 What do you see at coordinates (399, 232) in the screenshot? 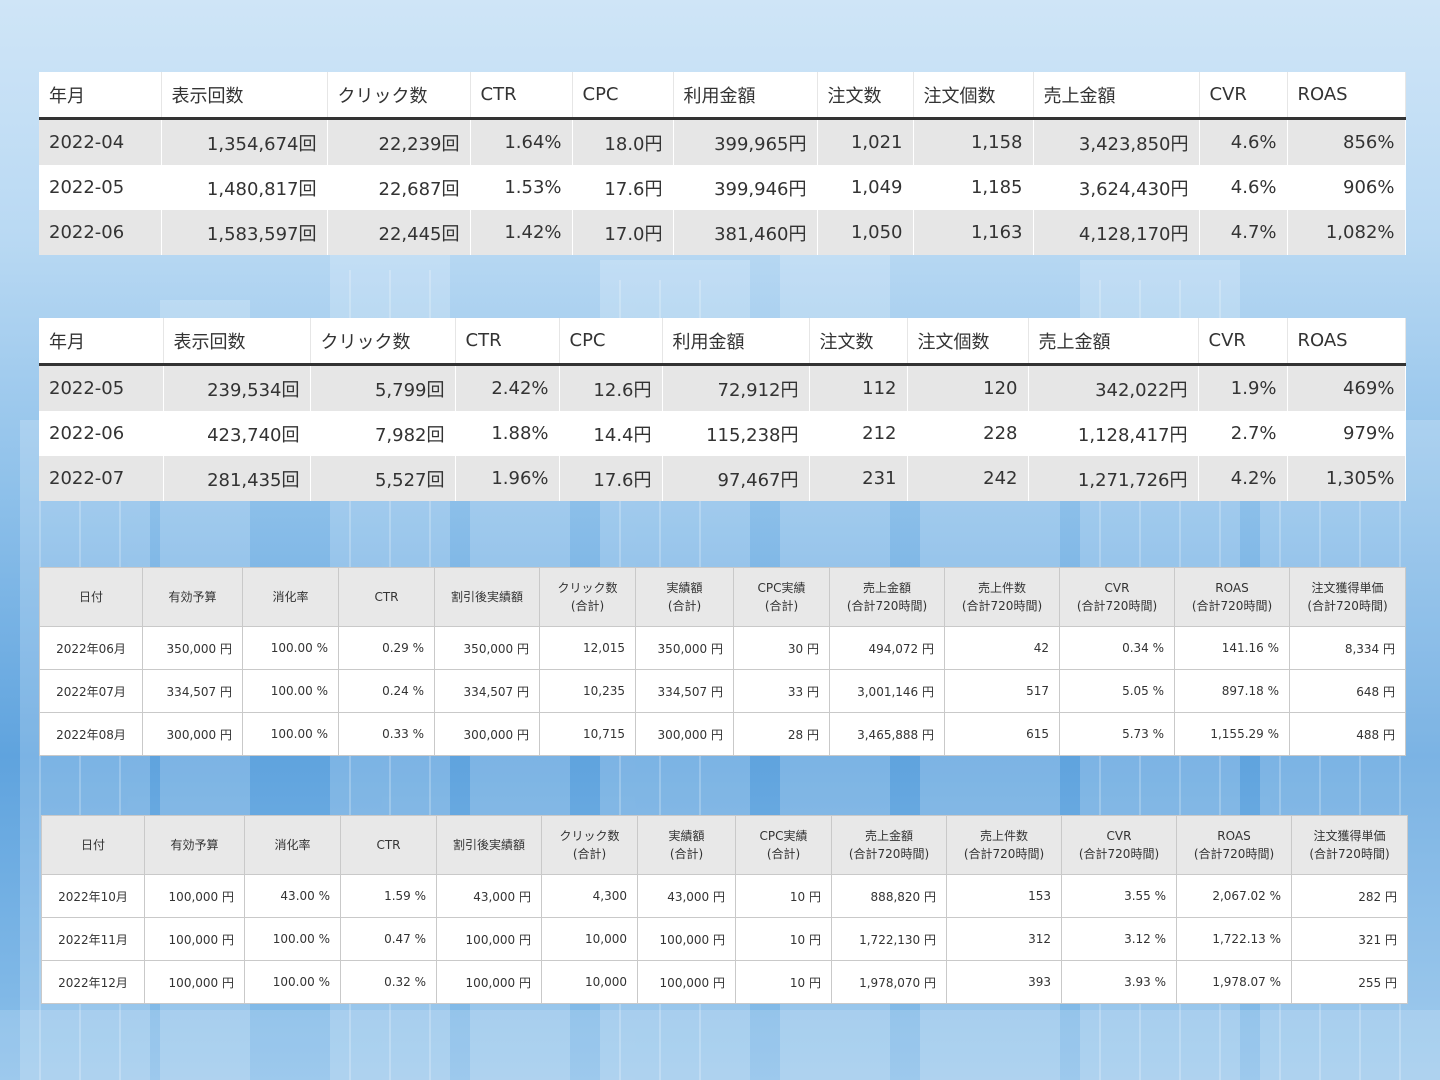
I see `table-cell: 22,445回` at bounding box center [399, 232].